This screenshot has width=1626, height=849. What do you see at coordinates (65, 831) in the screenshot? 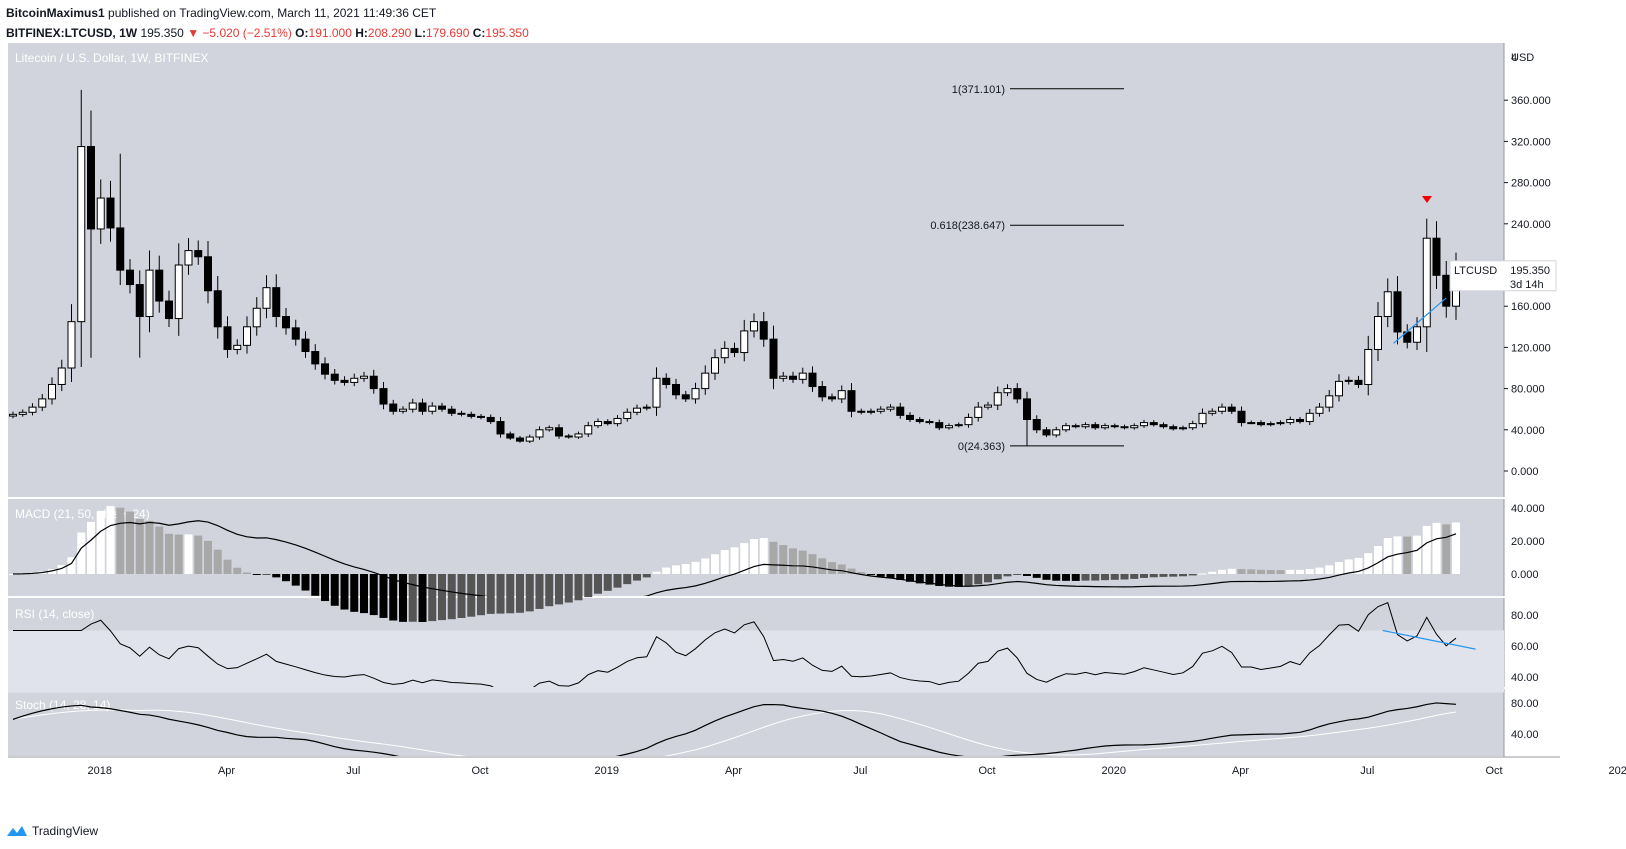
I see `footer-brand: TradingView` at bounding box center [65, 831].